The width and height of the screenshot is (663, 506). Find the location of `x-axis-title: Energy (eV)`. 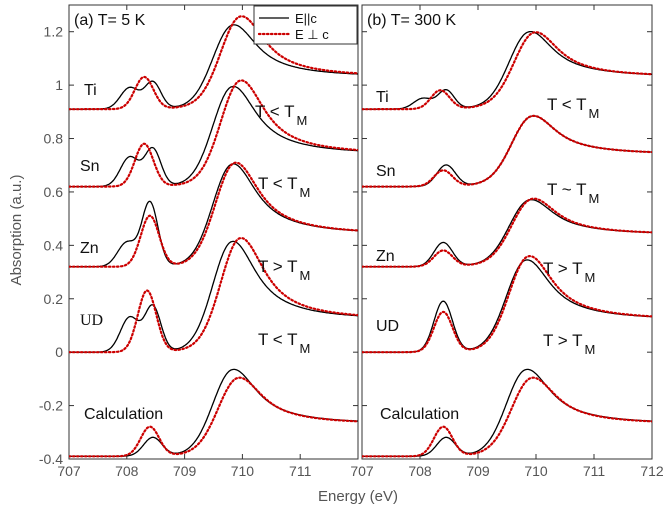

x-axis-title: Energy (eV) is located at coordinates (358, 496).